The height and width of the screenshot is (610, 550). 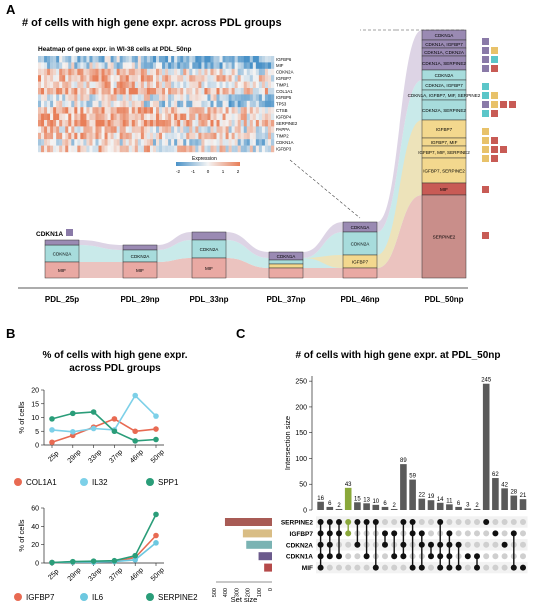 I want to click on intersection-bar-label: 43, so click(x=348, y=485).